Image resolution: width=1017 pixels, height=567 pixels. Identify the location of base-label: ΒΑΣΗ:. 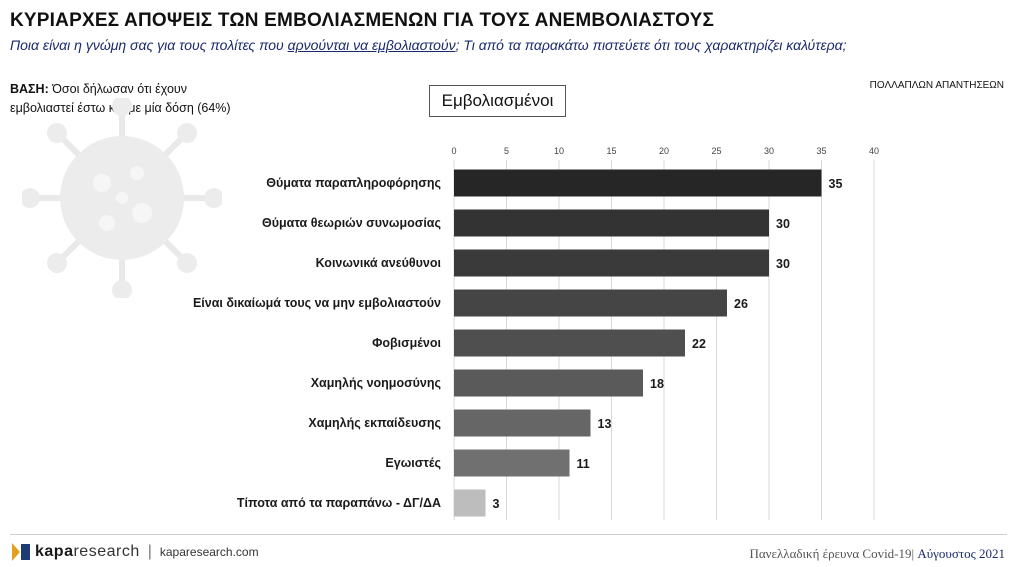
(29, 89).